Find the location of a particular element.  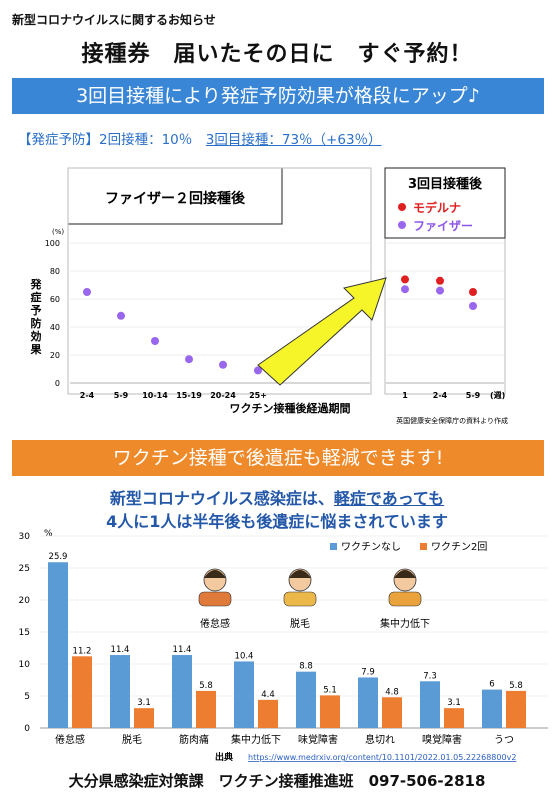

pfizer-booster-point is located at coordinates (473, 306).